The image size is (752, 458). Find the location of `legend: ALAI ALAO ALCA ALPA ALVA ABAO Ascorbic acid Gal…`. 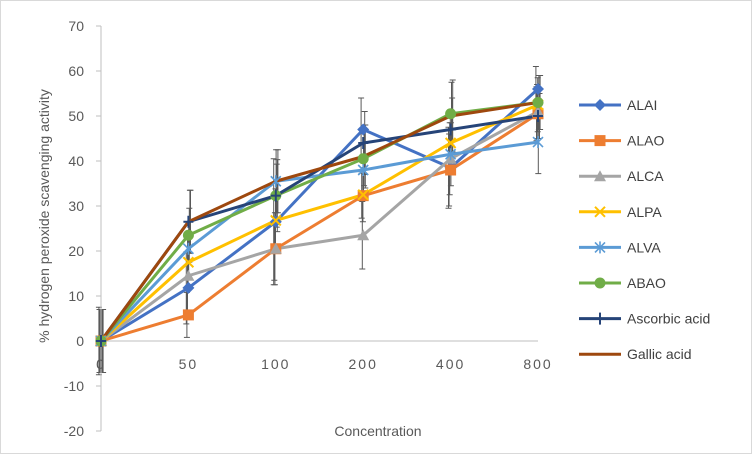

legend: ALAI ALAO ALCA ALPA ALVA ABAO Ascorbic acid Gal… is located at coordinates (644, 229).